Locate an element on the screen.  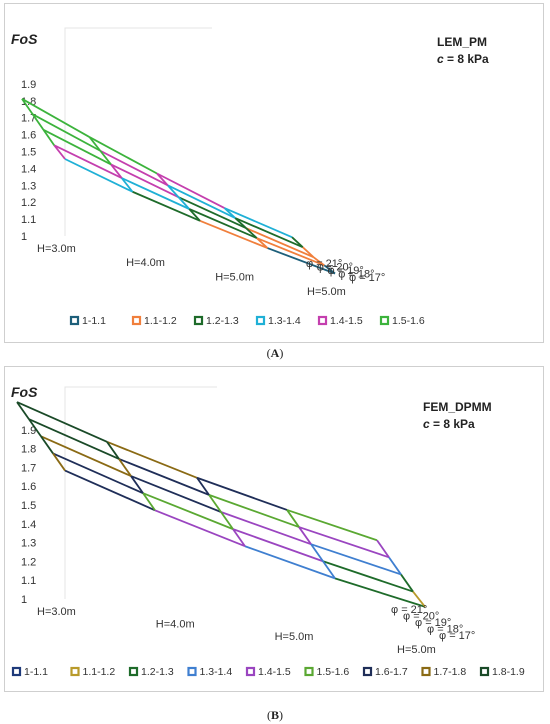
phi-tick-label: φ = 18° is located at coordinates (445, 630).